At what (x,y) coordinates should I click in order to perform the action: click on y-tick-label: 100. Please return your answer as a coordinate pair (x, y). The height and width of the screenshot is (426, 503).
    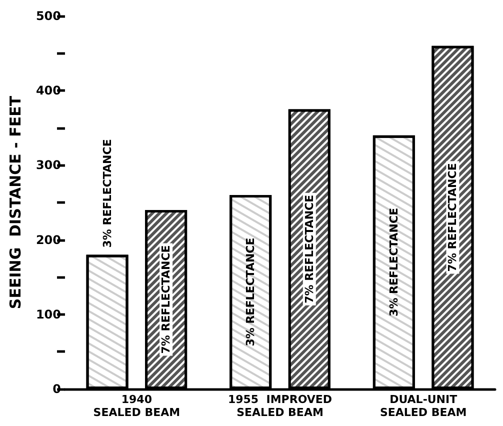
    Looking at the image, I should click on (48, 314).